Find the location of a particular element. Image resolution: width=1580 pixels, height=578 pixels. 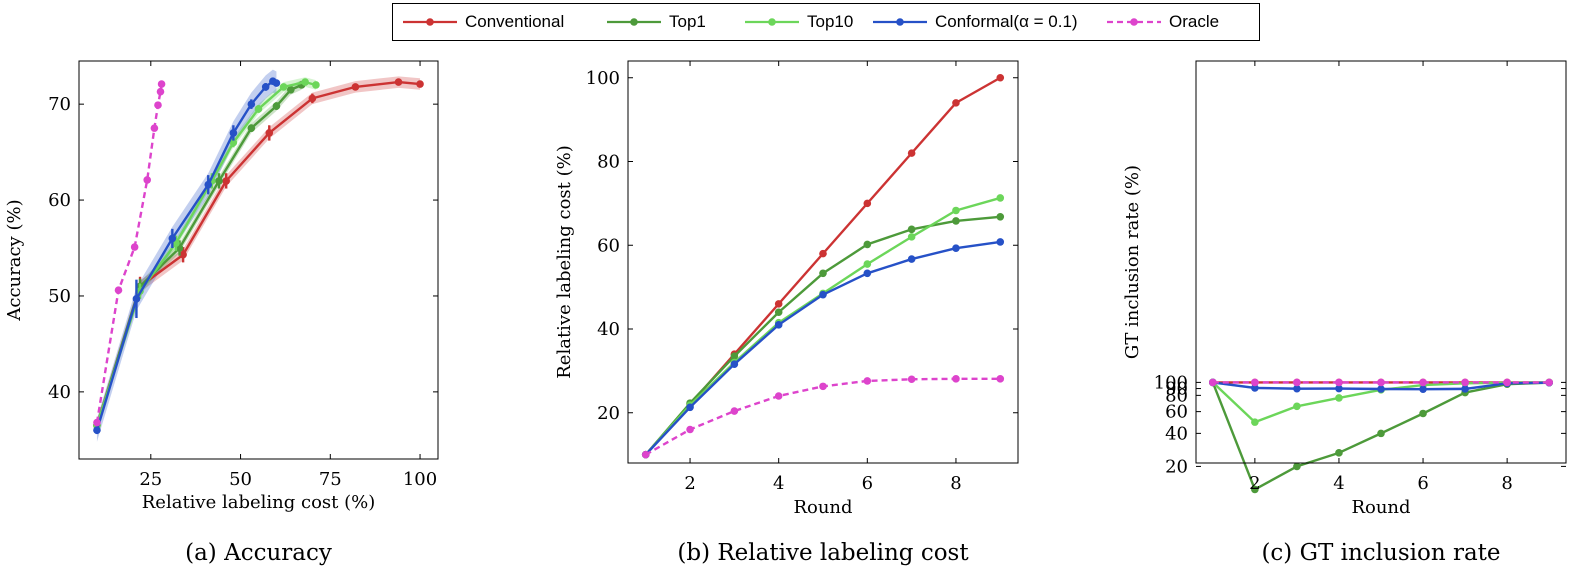

y-axis-label: Accuracy (%) is located at coordinates (14, 260).